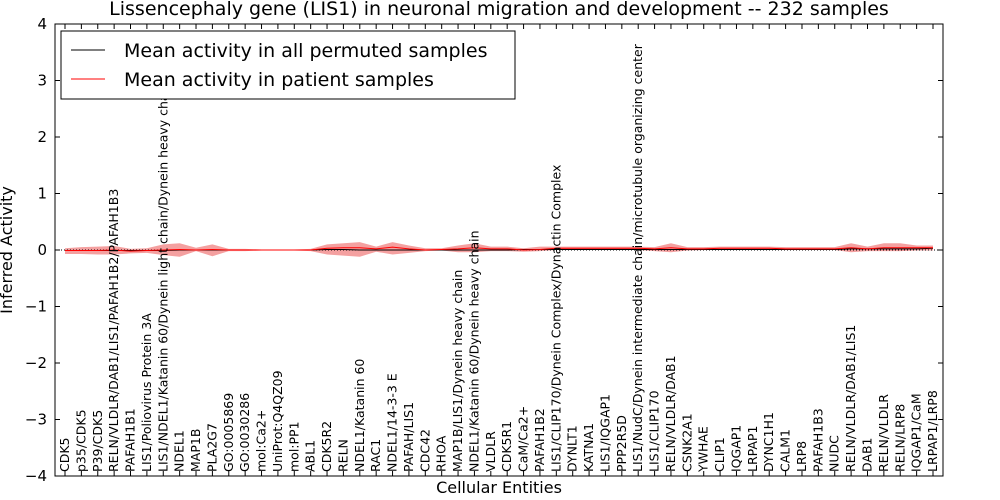 The height and width of the screenshot is (500, 1000). Describe the element at coordinates (42, 137) in the screenshot. I see `y-tick-label: 2` at that location.